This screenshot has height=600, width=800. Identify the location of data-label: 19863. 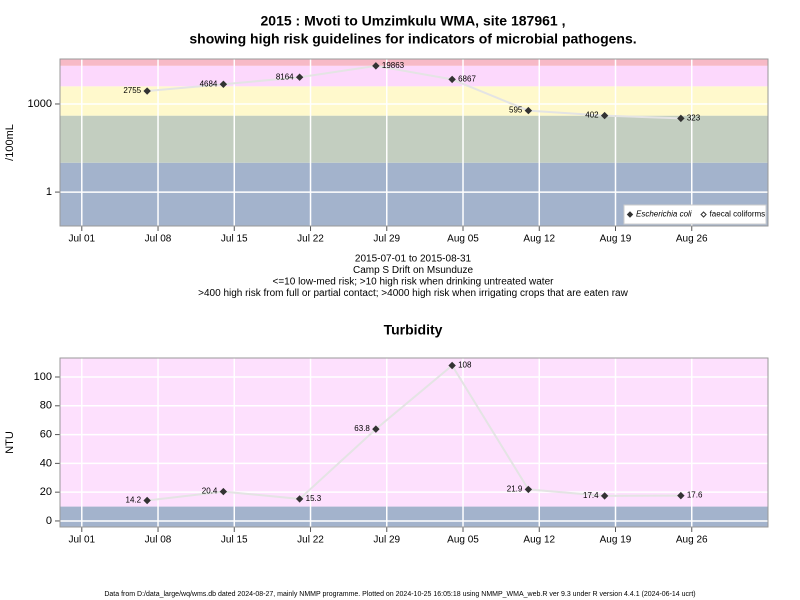
(393, 65).